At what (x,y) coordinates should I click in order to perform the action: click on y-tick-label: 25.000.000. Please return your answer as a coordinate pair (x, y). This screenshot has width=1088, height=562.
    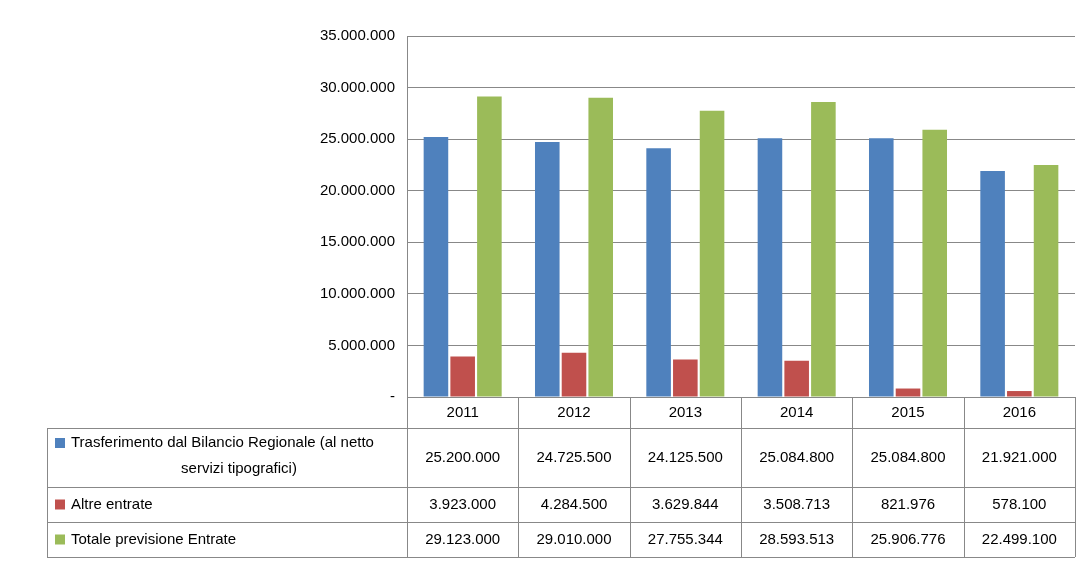
    Looking at the image, I should click on (357, 138).